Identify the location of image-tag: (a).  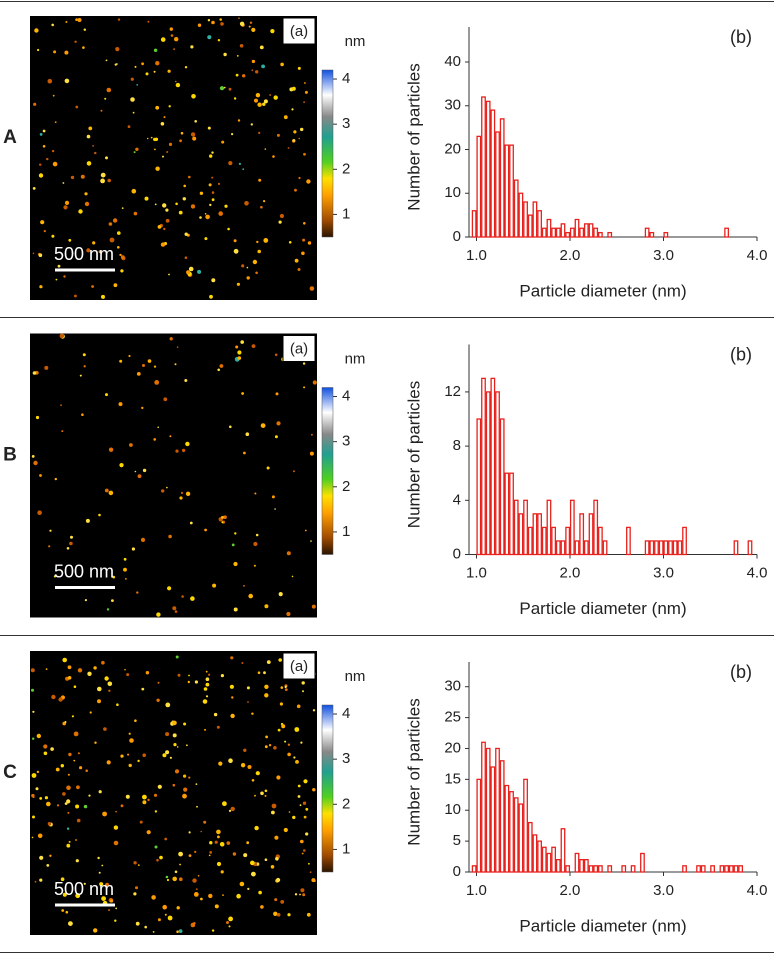
(299, 348).